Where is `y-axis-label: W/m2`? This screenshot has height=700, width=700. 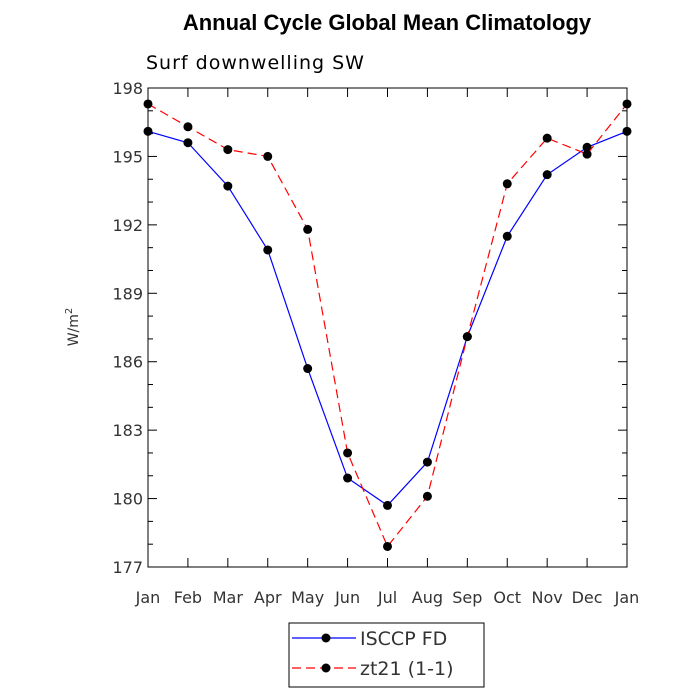 y-axis-label: W/m2 is located at coordinates (73, 327).